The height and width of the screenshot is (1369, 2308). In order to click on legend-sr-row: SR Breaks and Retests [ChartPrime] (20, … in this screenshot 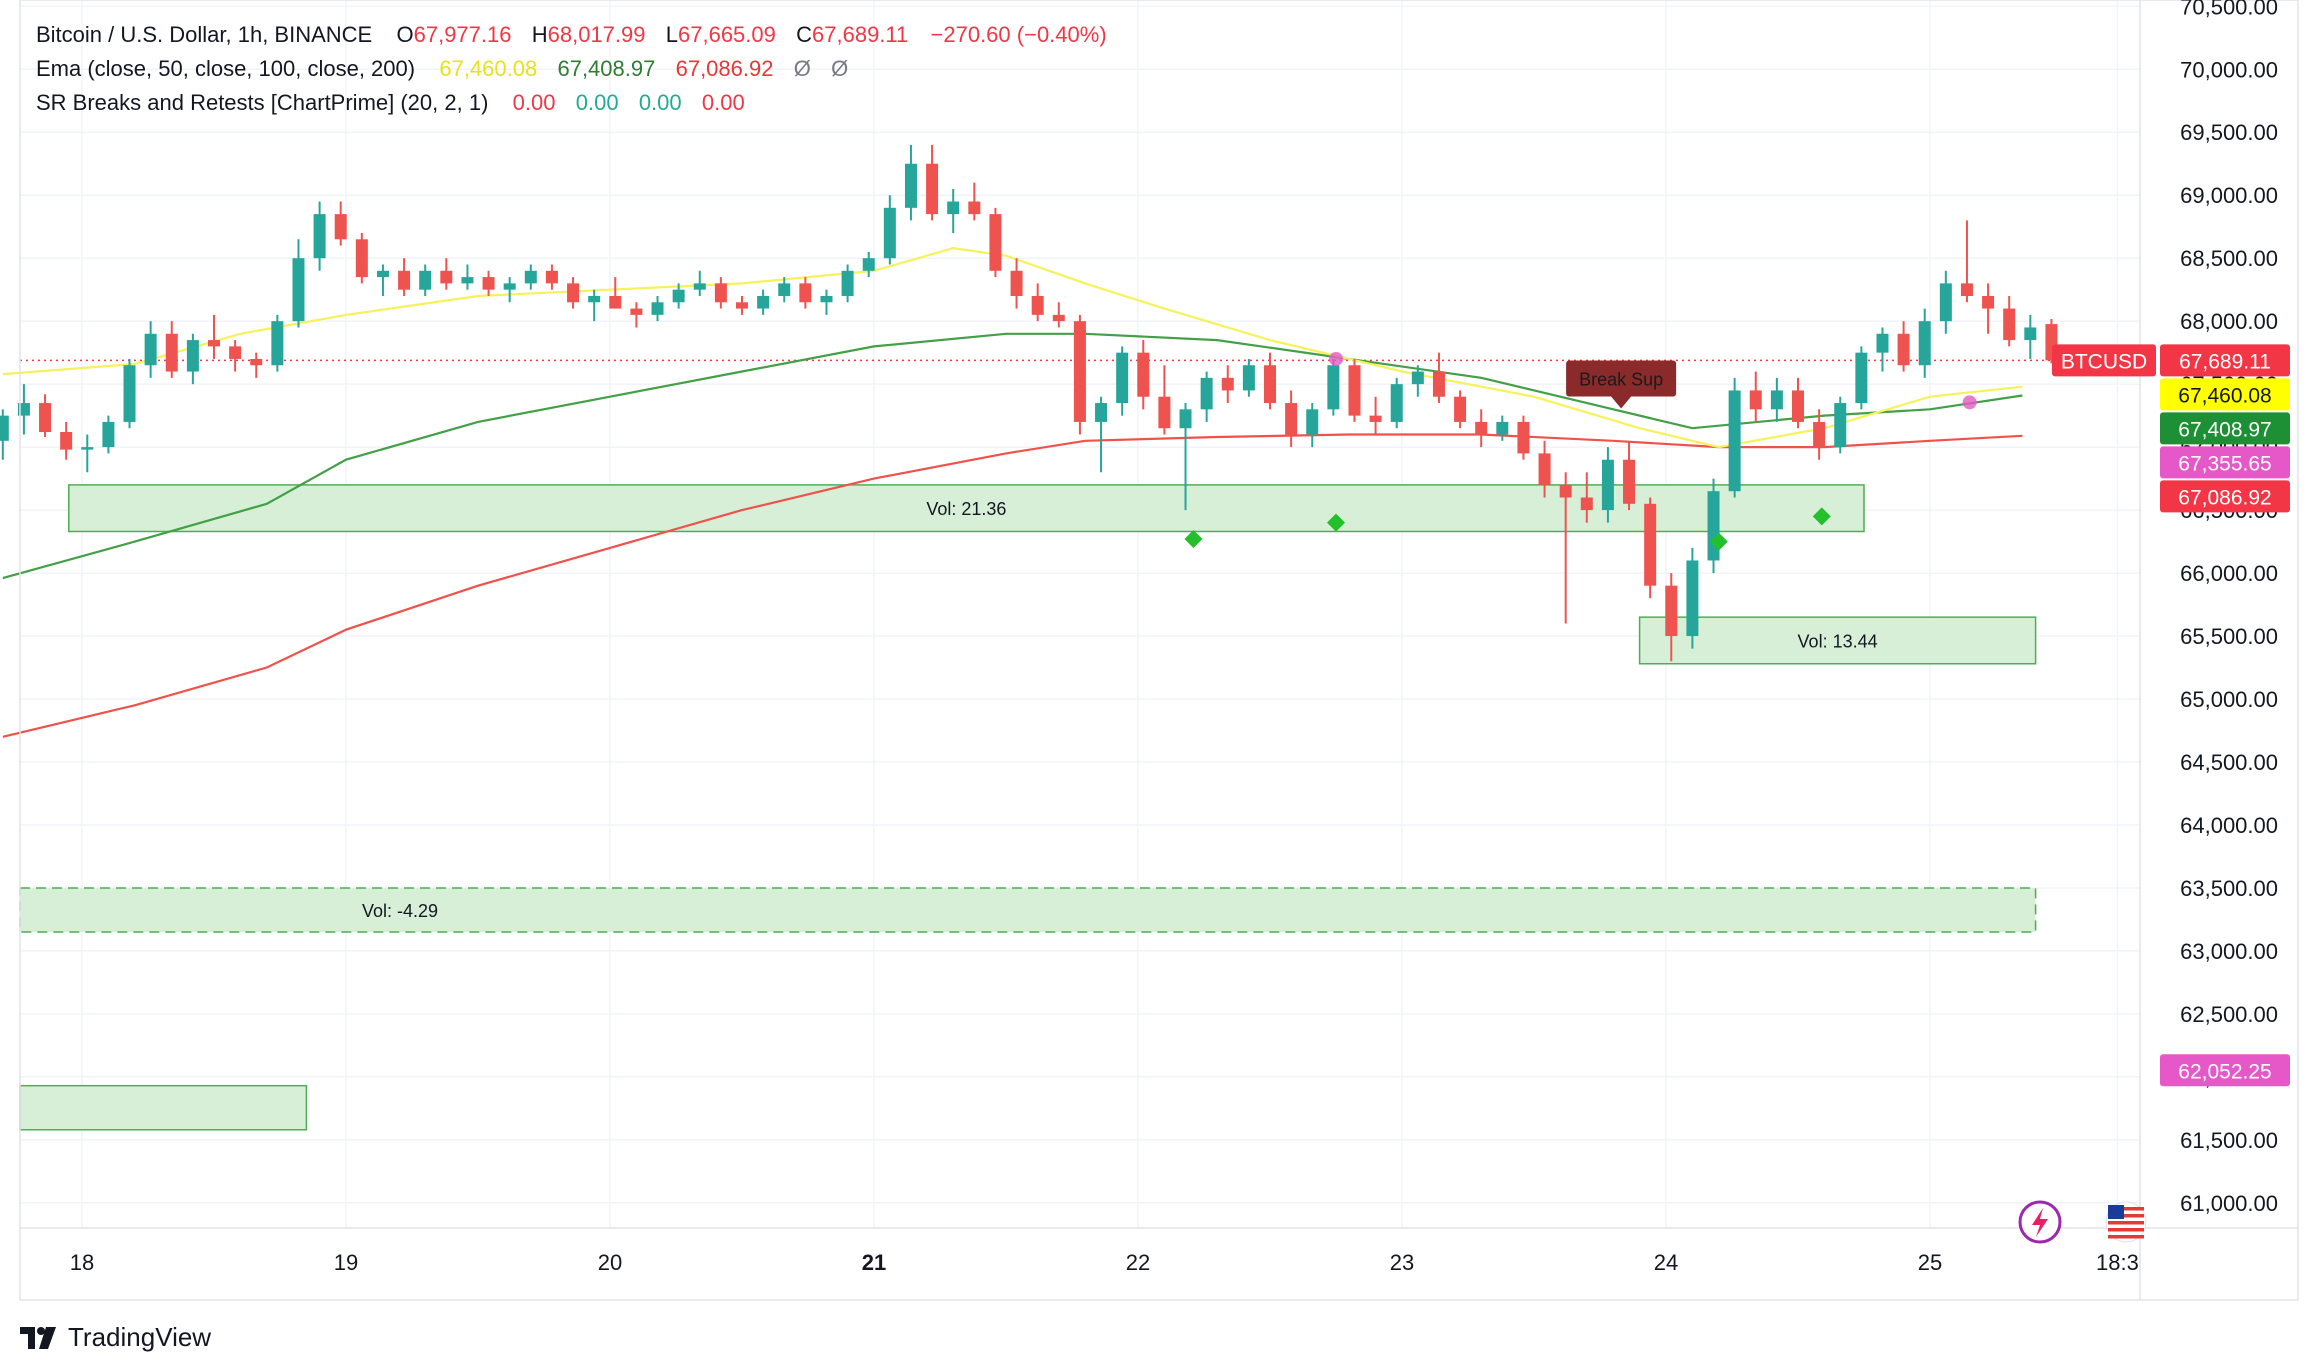, I will do `click(390, 103)`.